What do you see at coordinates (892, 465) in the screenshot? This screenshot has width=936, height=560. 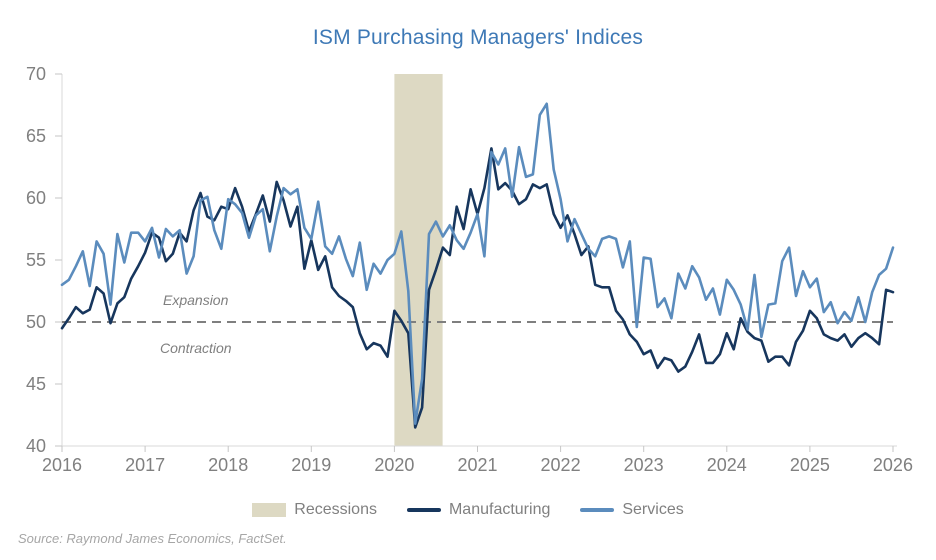 I see `x-axis-tick-label: 2026` at bounding box center [892, 465].